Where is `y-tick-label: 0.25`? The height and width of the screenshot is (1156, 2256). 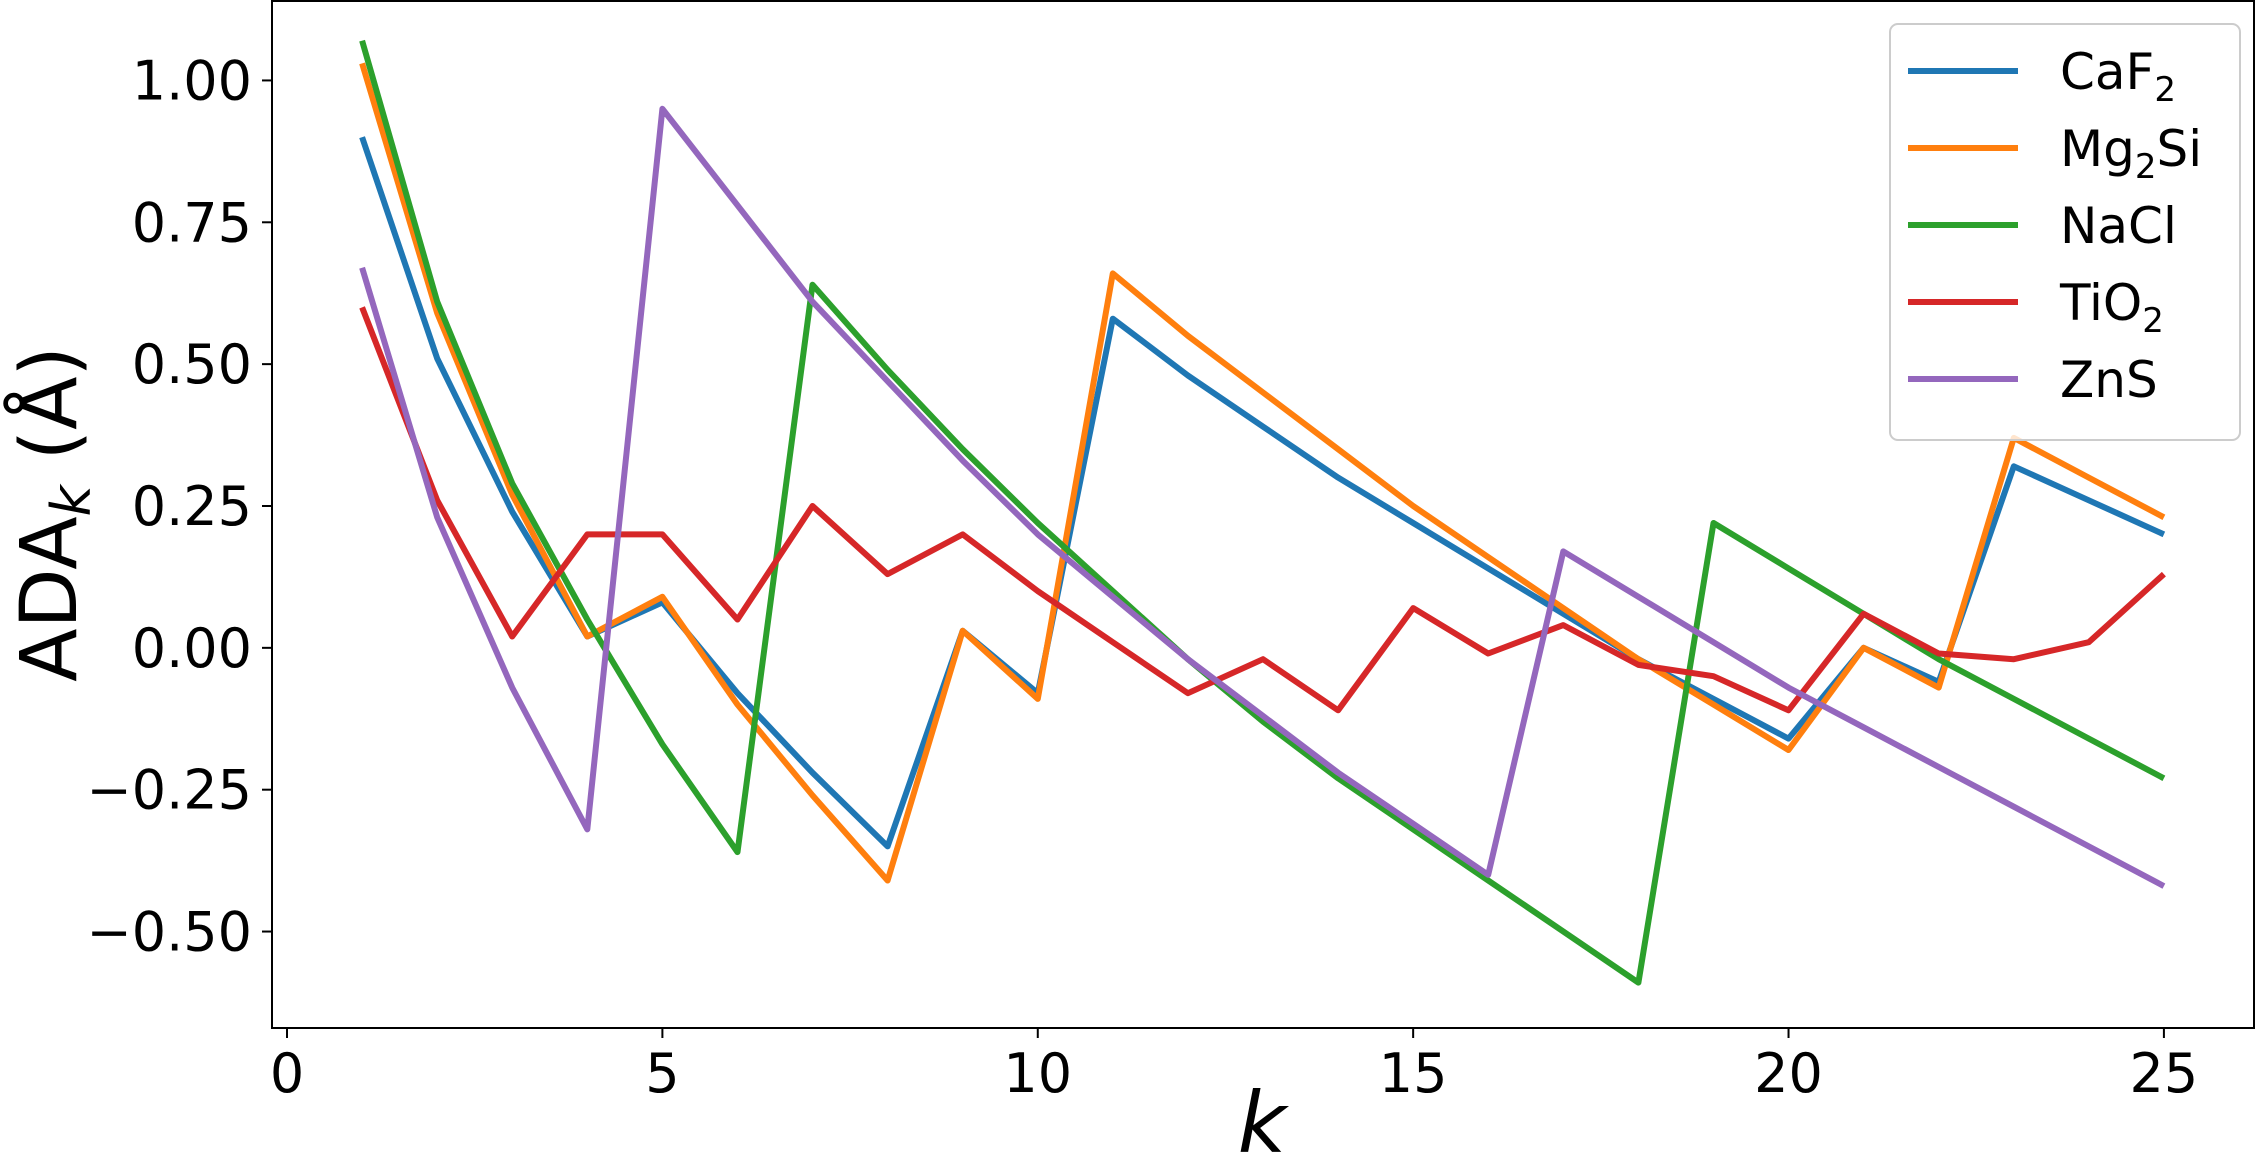 y-tick-label: 0.25 is located at coordinates (192, 506).